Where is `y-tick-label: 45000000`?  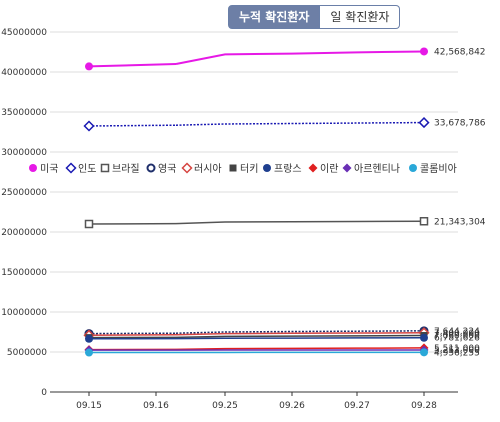
y-tick-label: 45000000 is located at coordinates (24, 33).